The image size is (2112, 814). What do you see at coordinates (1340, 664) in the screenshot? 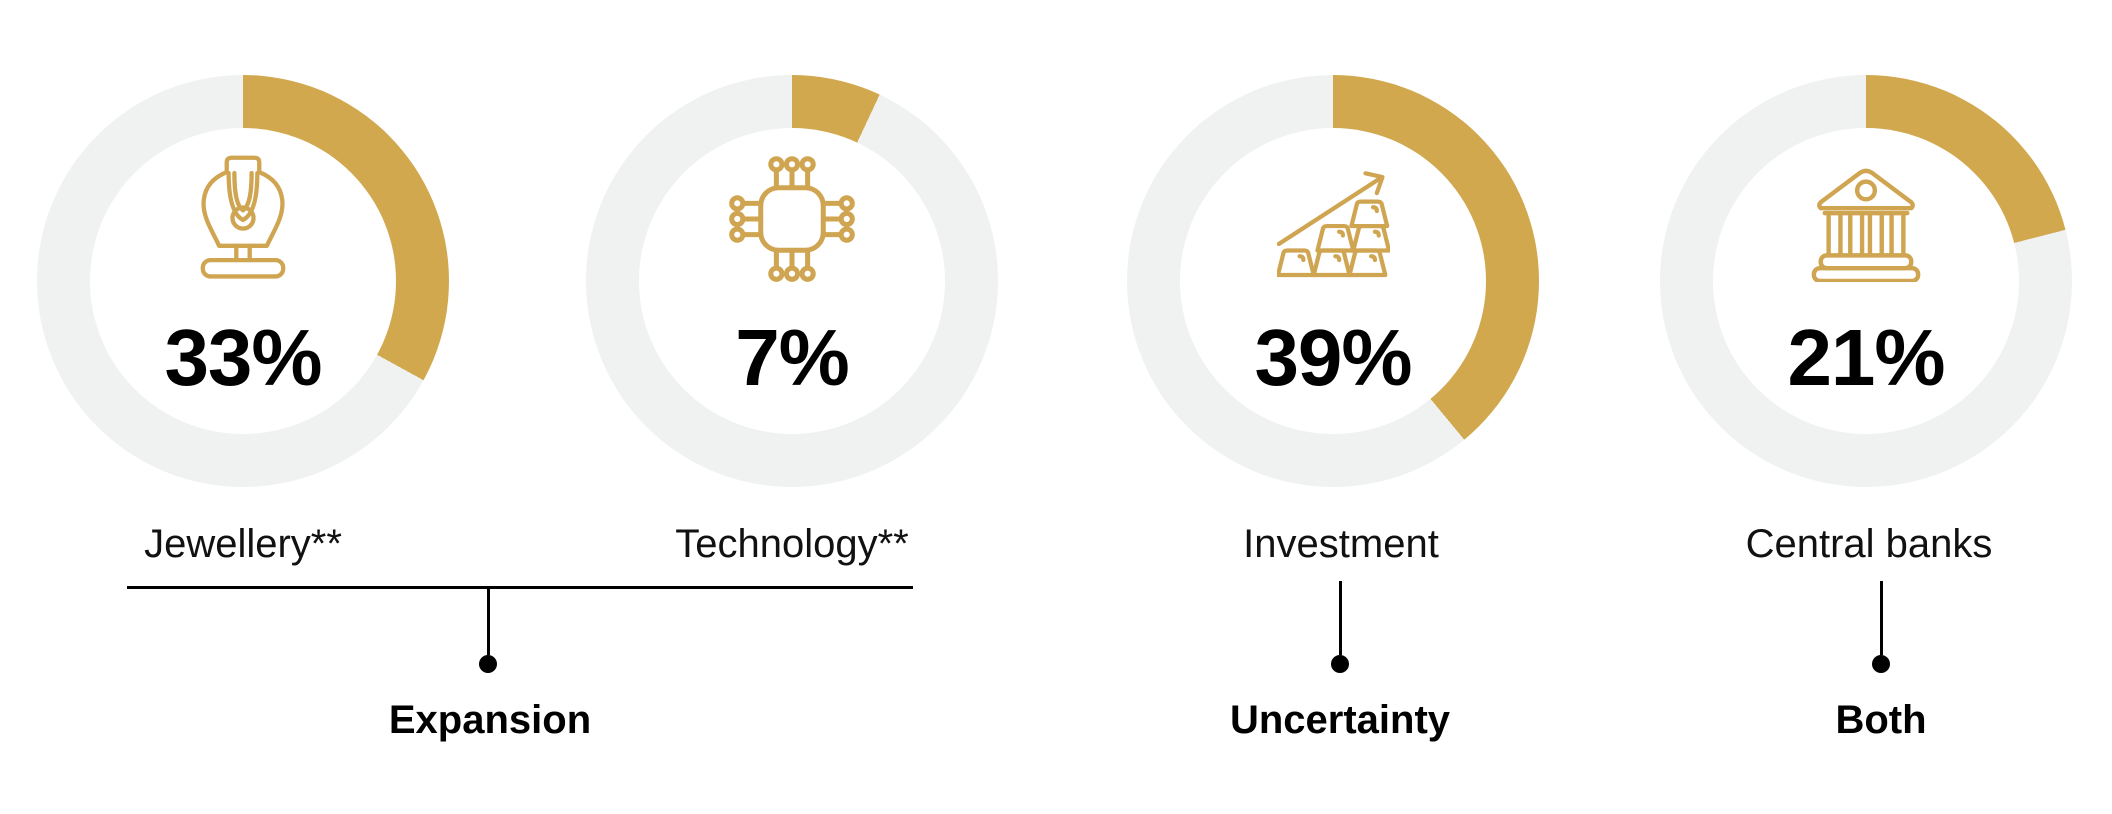
I see `uncertainty-connector-dot` at bounding box center [1340, 664].